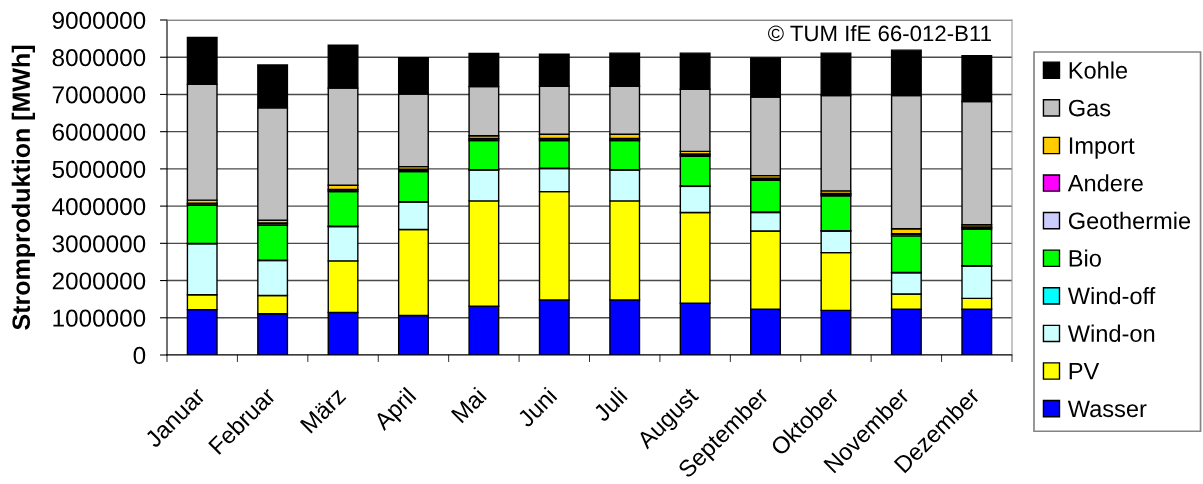  I want to click on y-tick-label: 0, so click(139, 355).